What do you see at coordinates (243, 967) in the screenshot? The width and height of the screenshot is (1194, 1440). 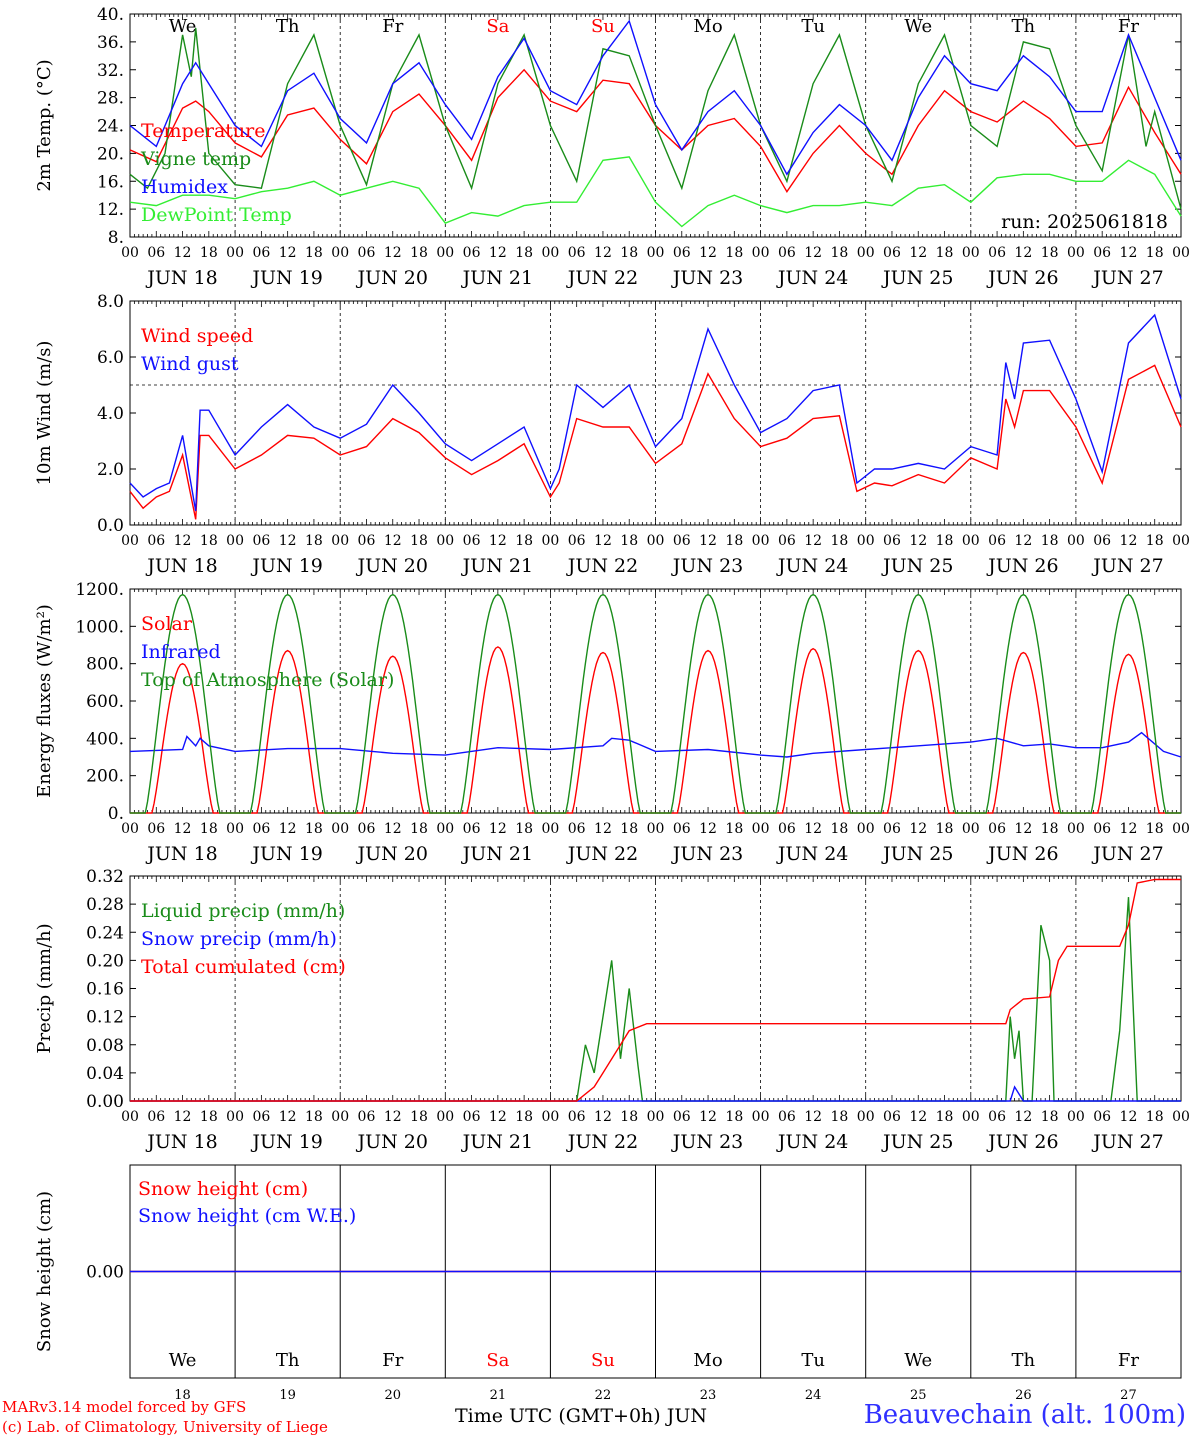 I see `legend-entry: Total cumulated (cm)` at bounding box center [243, 967].